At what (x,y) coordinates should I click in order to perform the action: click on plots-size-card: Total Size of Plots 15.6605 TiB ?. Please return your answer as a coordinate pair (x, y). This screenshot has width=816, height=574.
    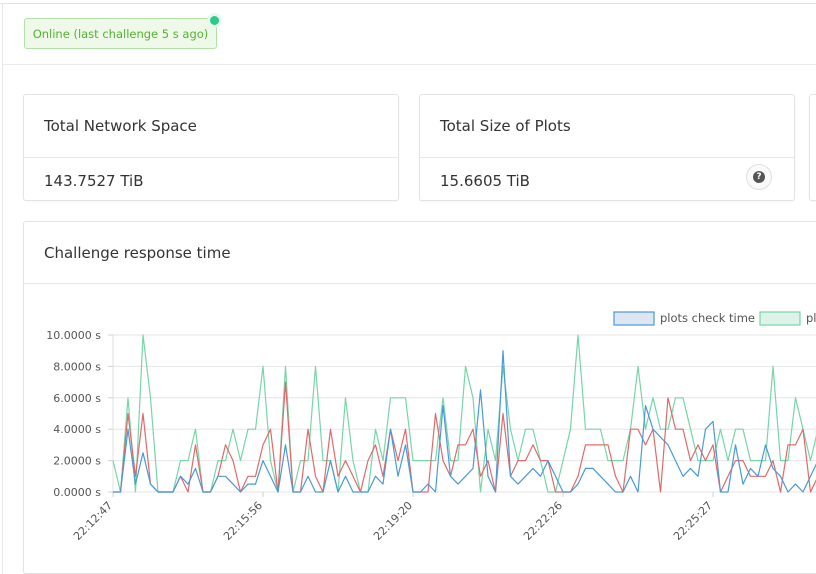
    Looking at the image, I should click on (607, 147).